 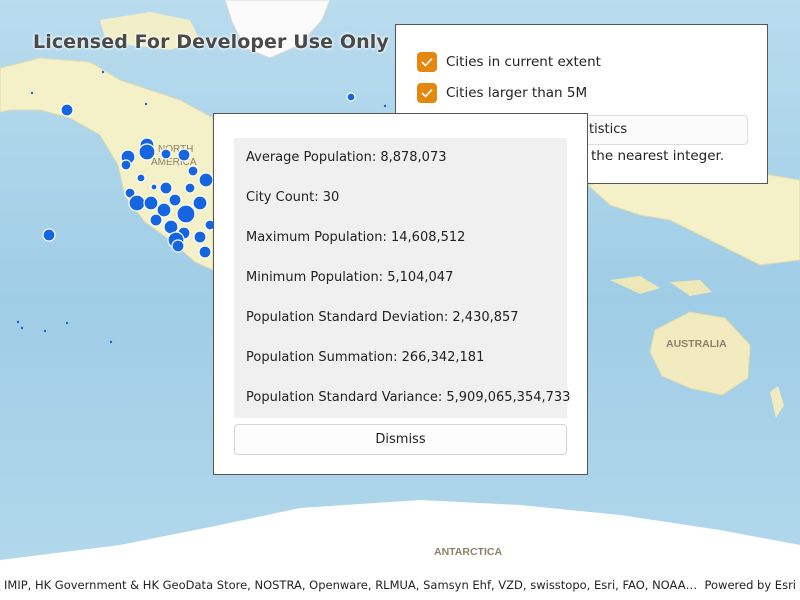 I want to click on checkbox-larger-than-5m, so click(x=427, y=93).